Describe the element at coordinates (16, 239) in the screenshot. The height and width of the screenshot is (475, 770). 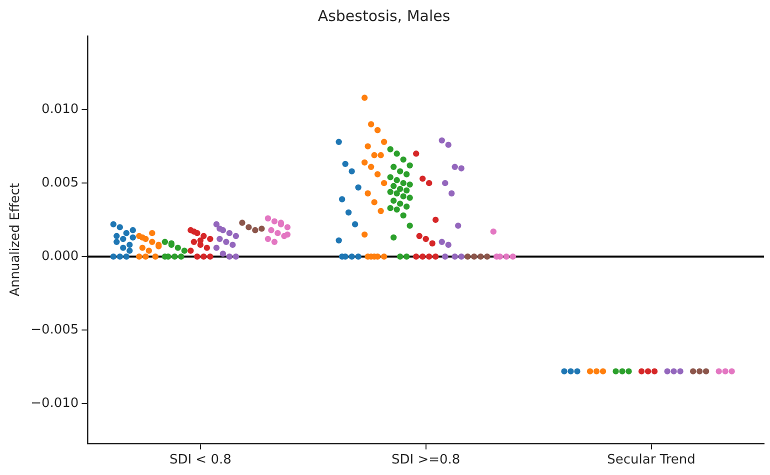
I see `y-axis-title: Annualized Effect` at that location.